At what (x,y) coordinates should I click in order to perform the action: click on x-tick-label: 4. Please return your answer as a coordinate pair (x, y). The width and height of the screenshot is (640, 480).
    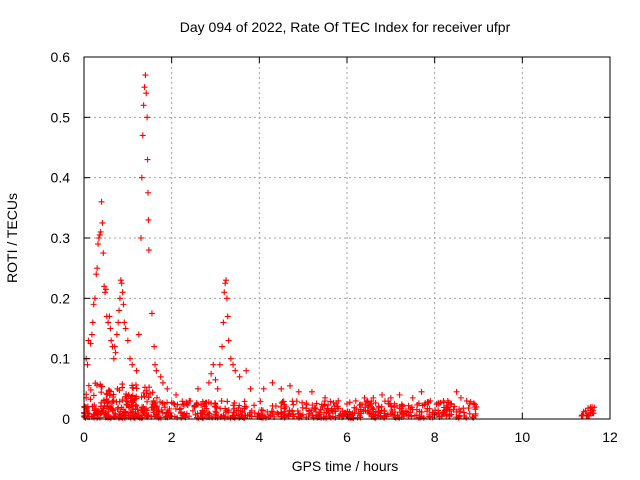
    Looking at the image, I should click on (259, 437).